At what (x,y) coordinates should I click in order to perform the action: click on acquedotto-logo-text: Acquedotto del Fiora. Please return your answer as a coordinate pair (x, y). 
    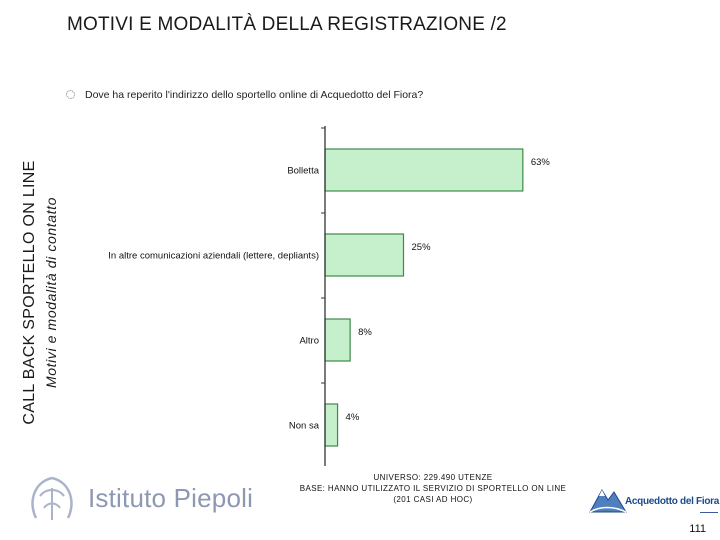
    Looking at the image, I should click on (672, 501).